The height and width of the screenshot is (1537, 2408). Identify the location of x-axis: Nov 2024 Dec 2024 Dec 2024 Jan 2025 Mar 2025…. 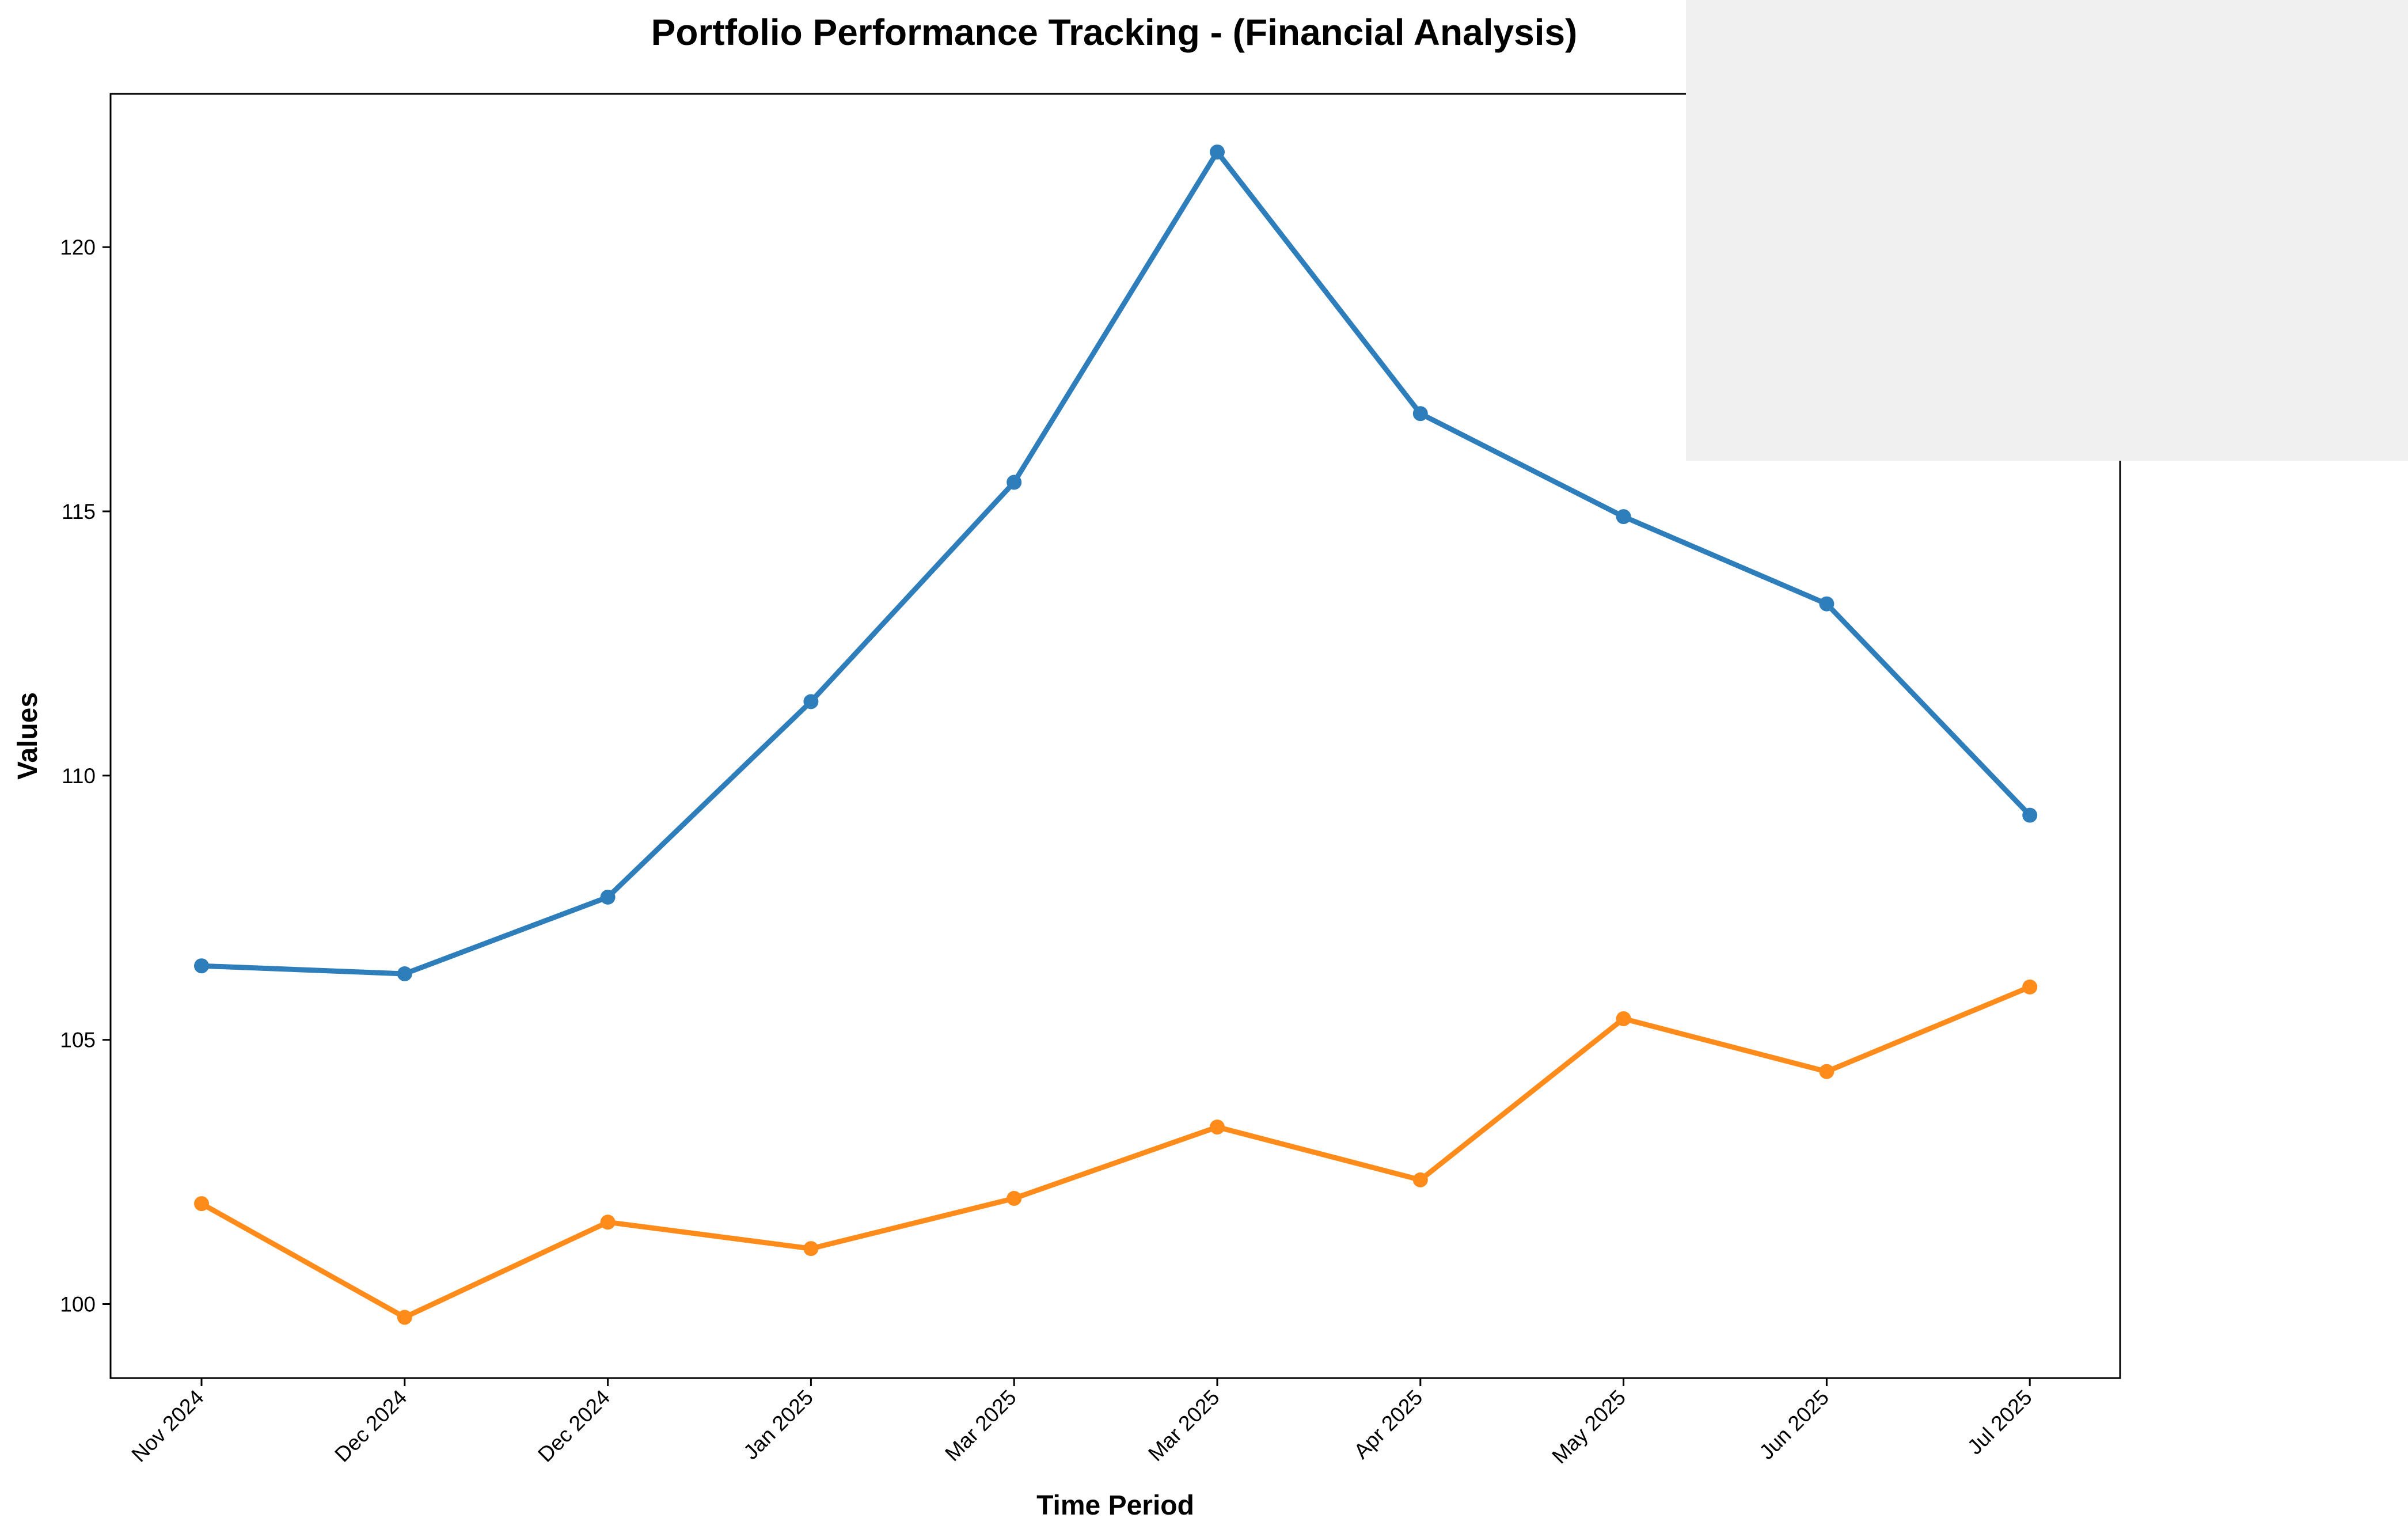
(1082, 1423).